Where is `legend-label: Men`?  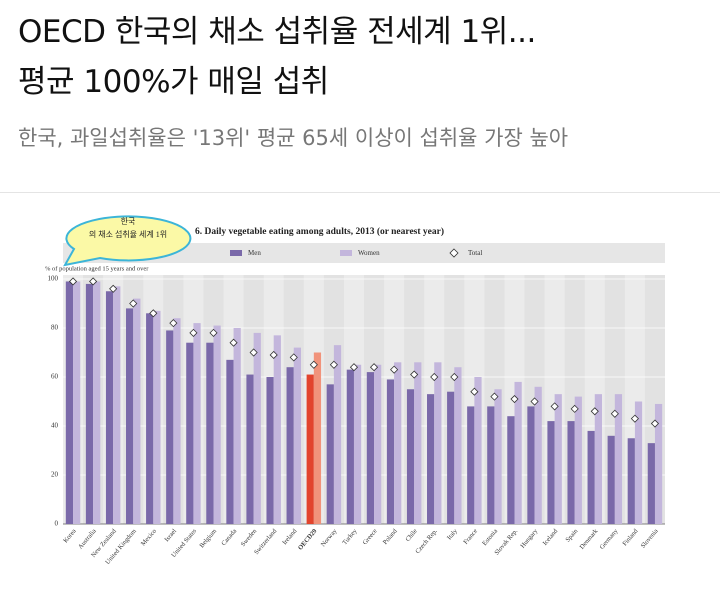
legend-label: Men is located at coordinates (254, 253).